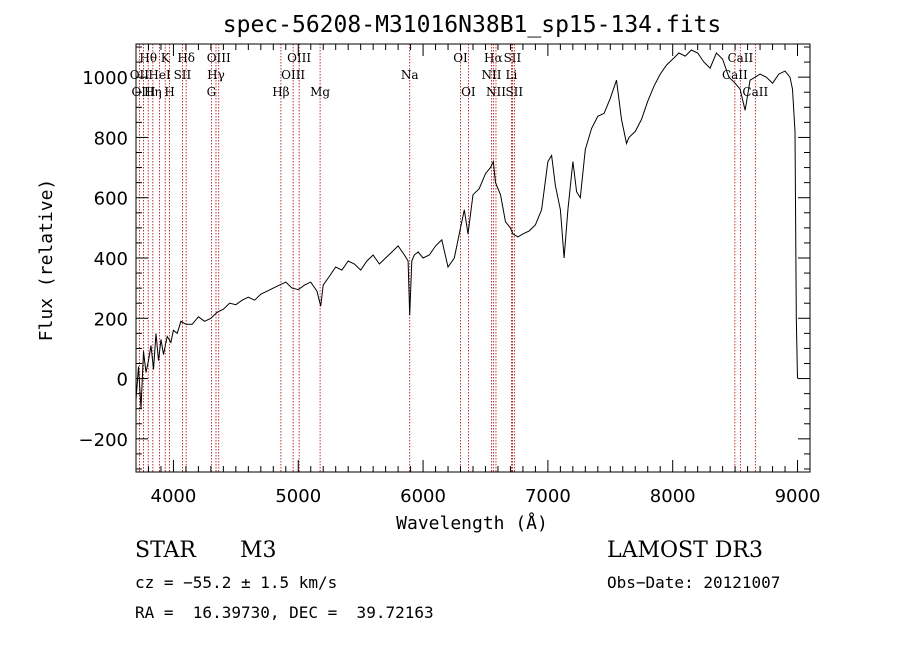  Describe the element at coordinates (186, 58) in the screenshot. I see `line-marker-label: Hδ` at that location.